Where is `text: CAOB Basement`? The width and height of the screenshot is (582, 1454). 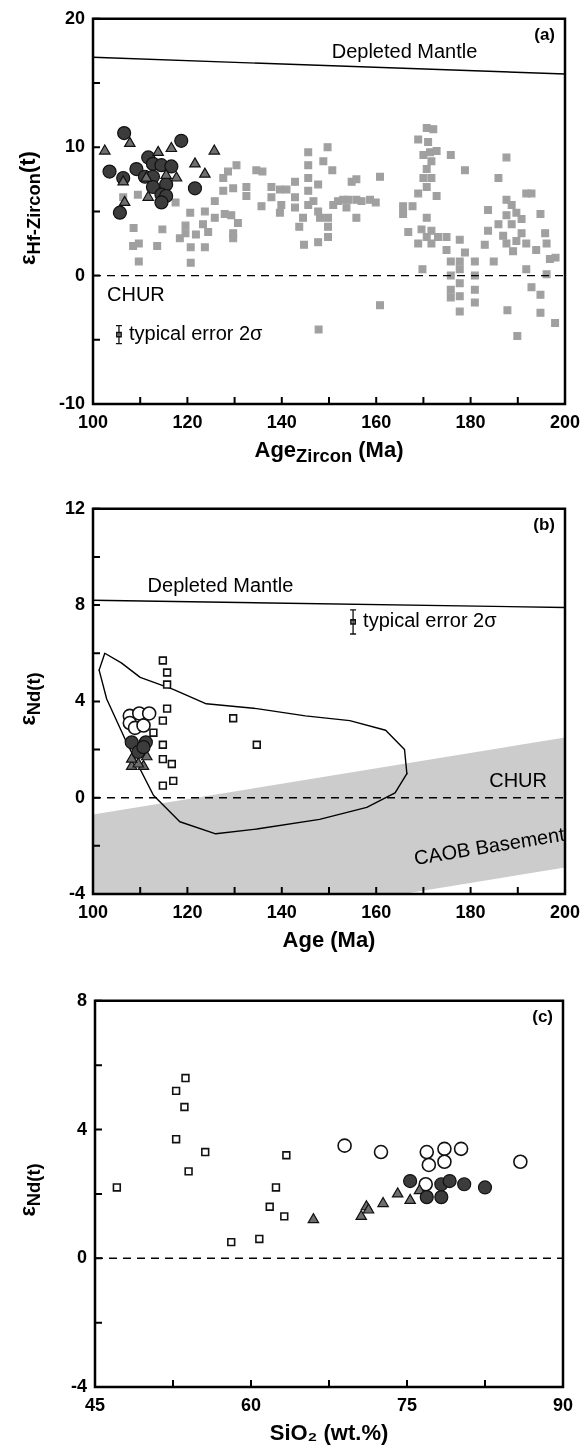 text: CAOB Basement is located at coordinates (489, 845).